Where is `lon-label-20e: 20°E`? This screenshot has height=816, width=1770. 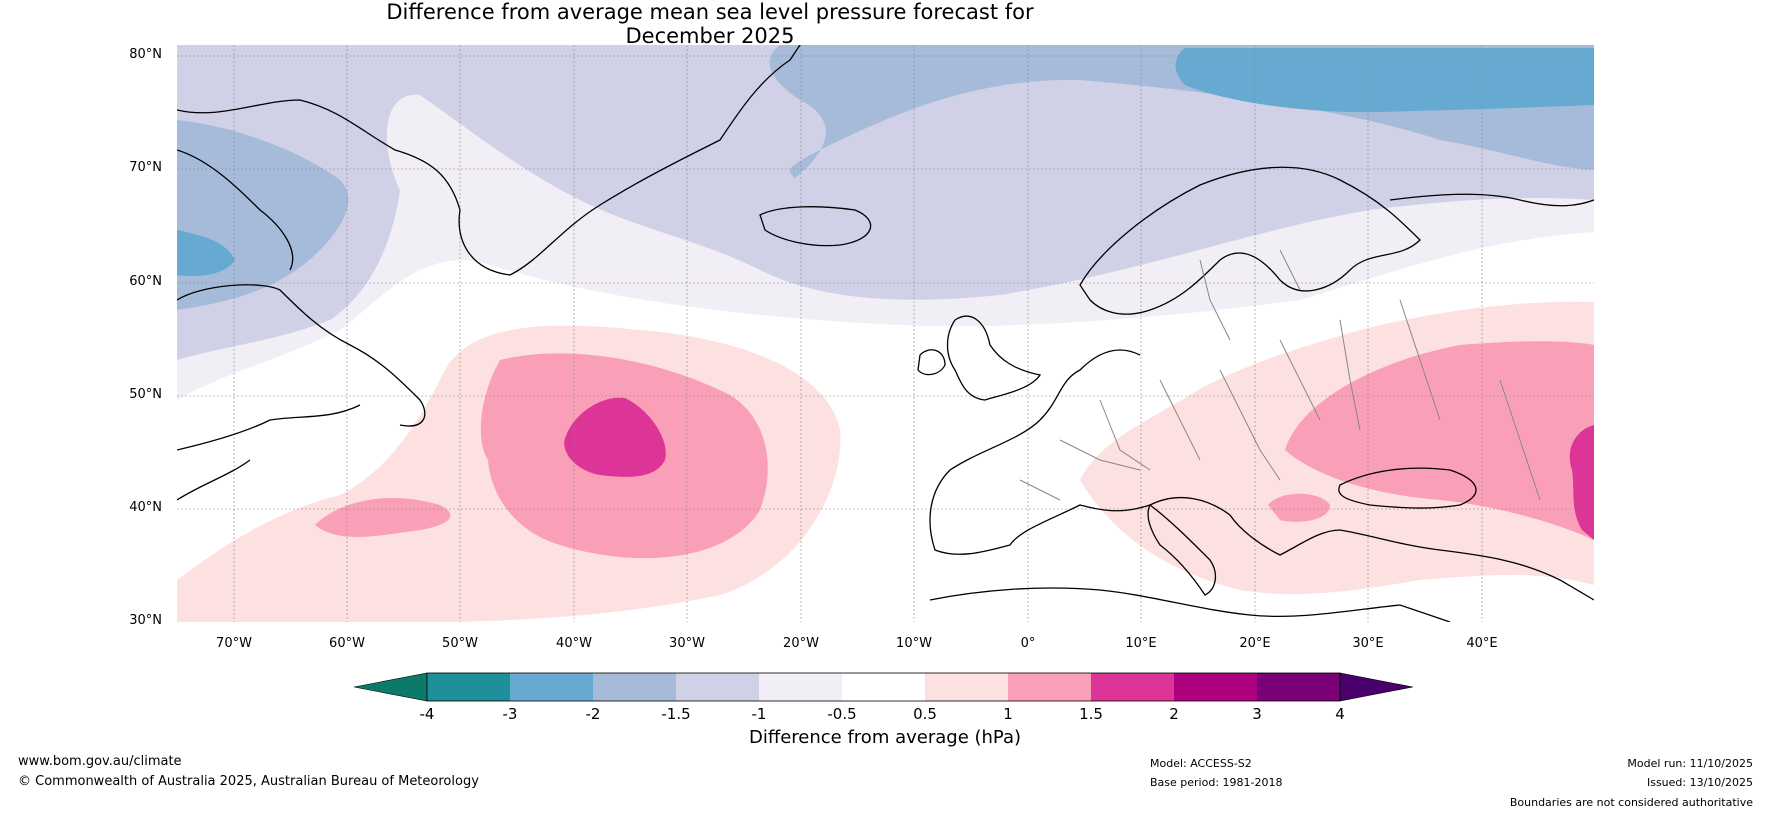
lon-label-20e: 20°E is located at coordinates (1255, 643).